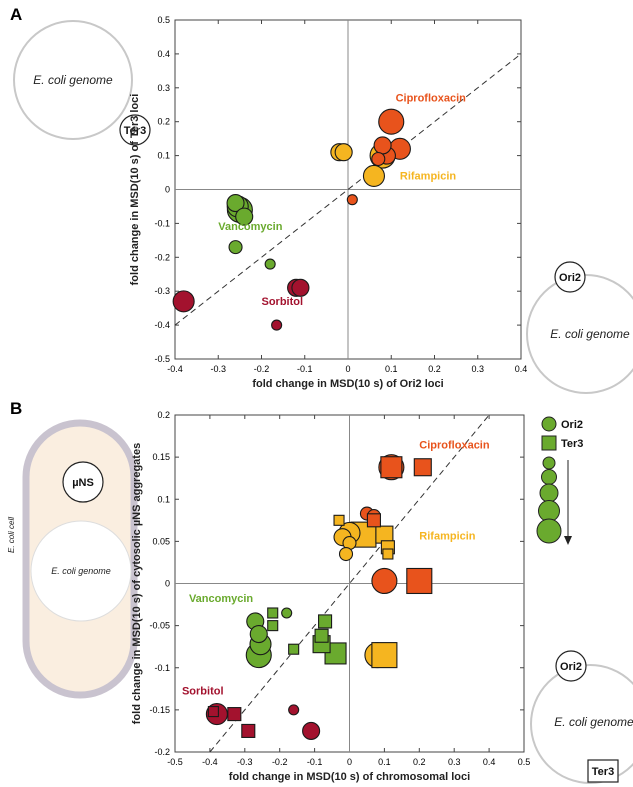 Image resolution: width=633 pixels, height=787 pixels. Describe the element at coordinates (159, 626) in the screenshot. I see `y-tick-label: -0.05` at that location.